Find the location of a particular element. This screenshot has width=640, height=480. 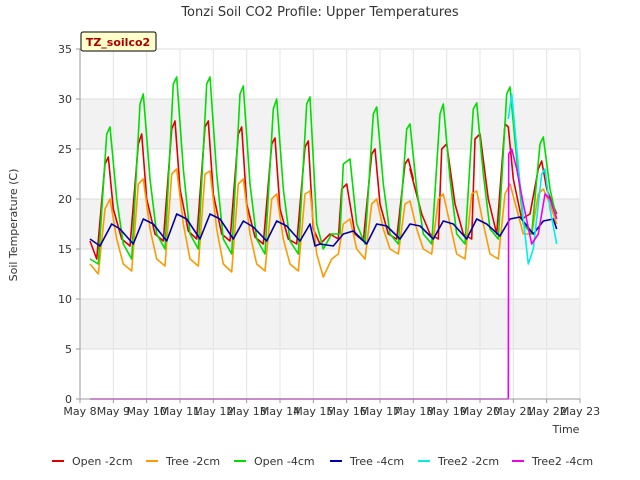

x-tick-label: May 11 is located at coordinates (180, 411).